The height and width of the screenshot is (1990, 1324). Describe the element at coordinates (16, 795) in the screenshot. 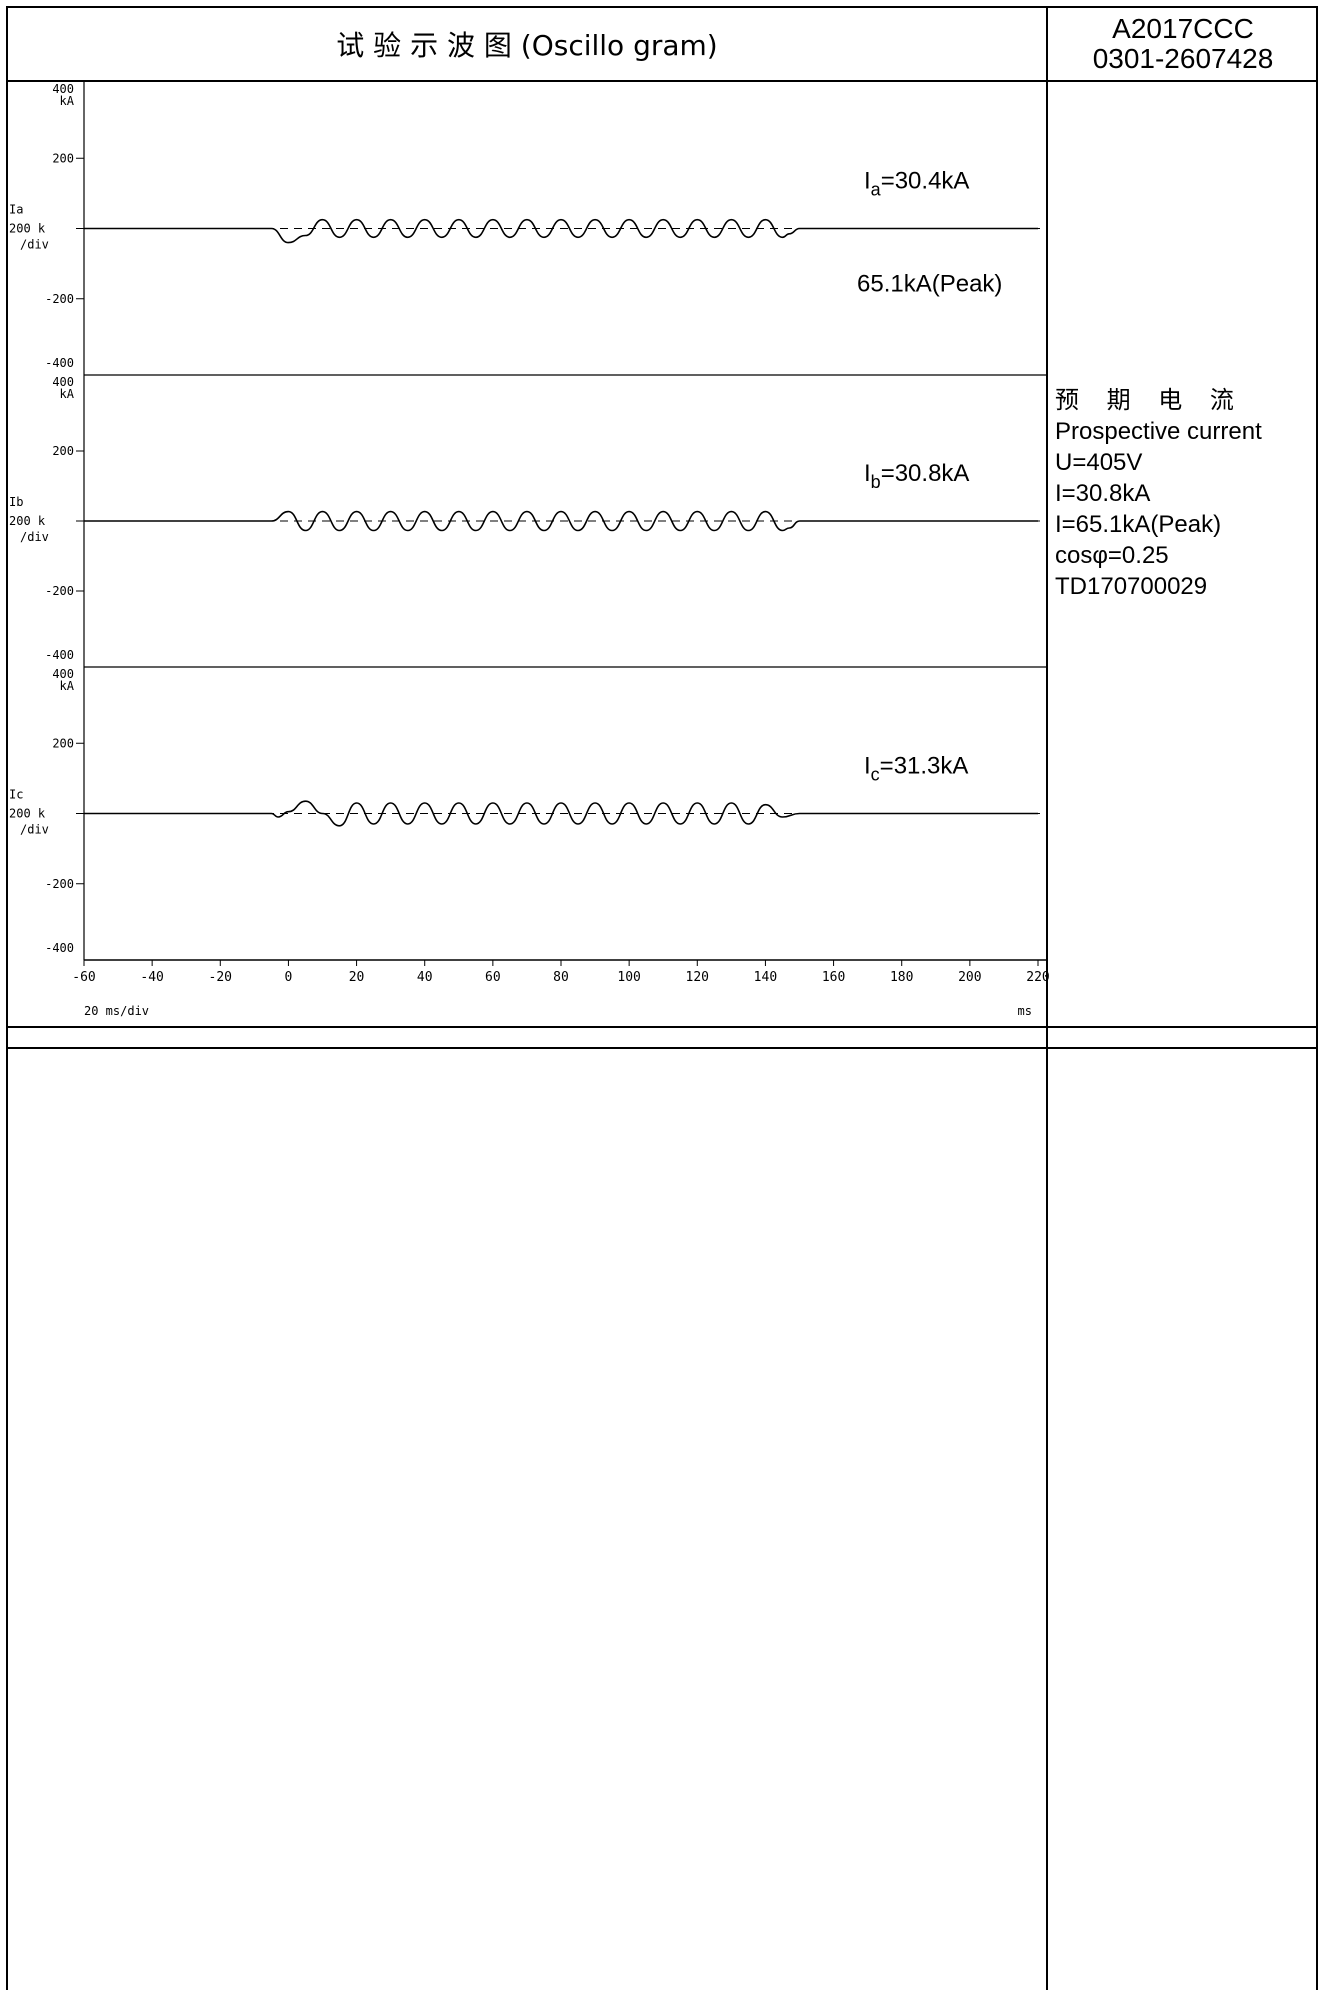

I see `channel-name-ic: Ic` at that location.